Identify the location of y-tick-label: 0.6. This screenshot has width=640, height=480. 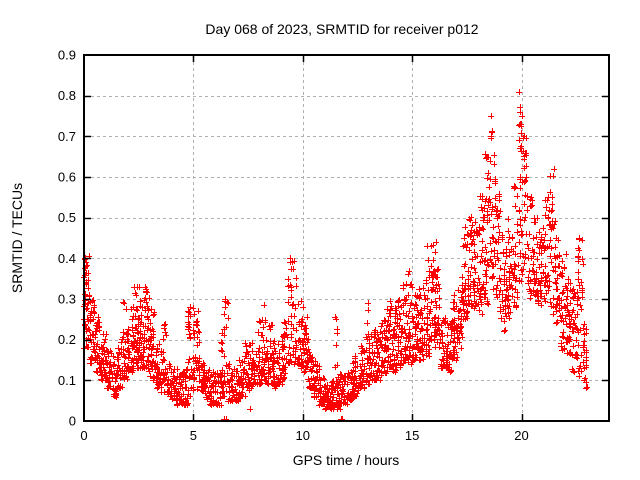
(67, 177).